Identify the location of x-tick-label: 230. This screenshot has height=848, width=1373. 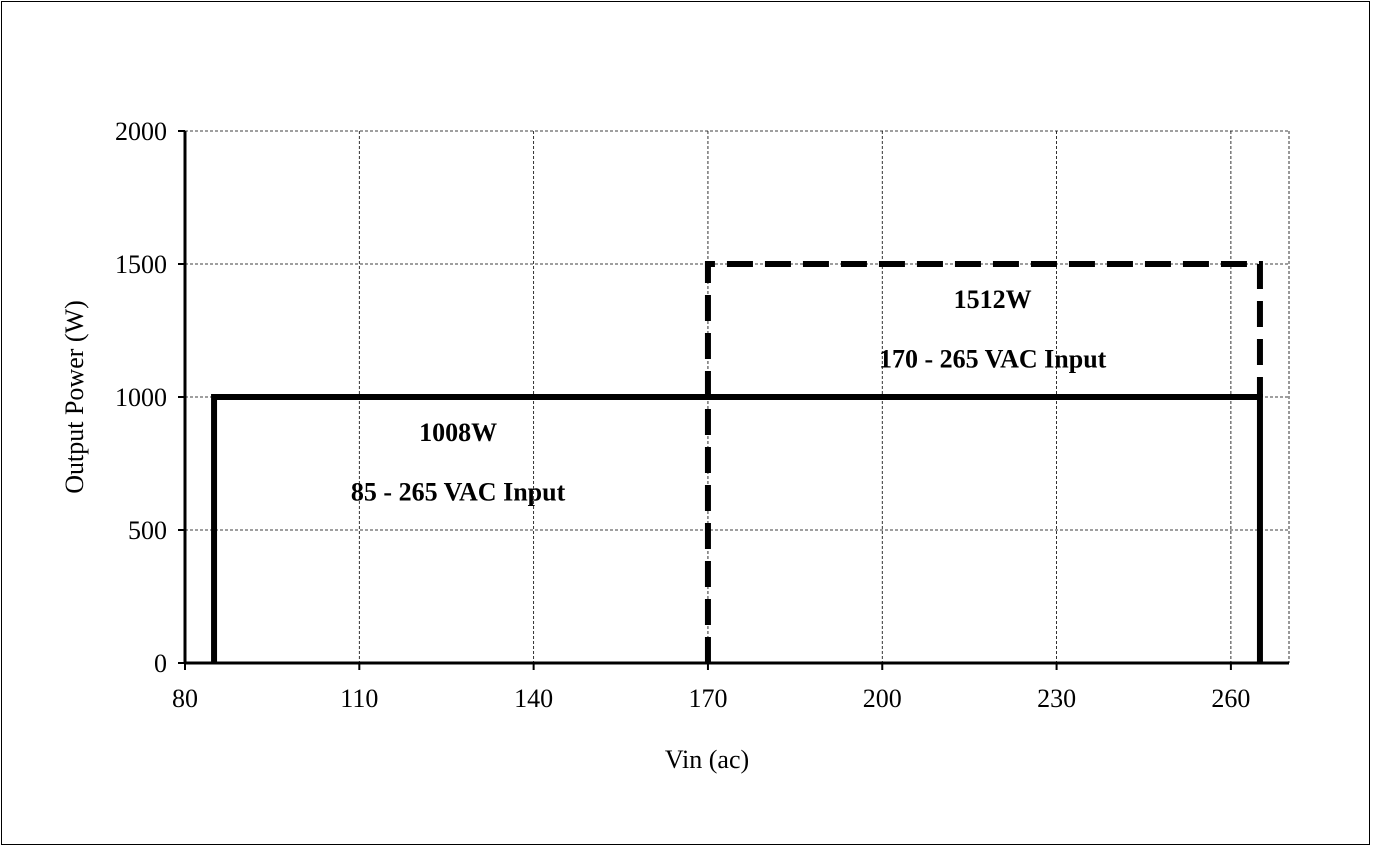
(1056, 698).